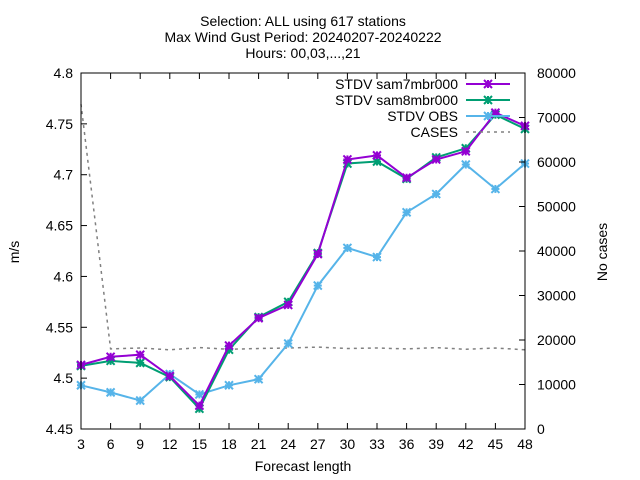  I want to click on x-tick-label: 15, so click(200, 444).